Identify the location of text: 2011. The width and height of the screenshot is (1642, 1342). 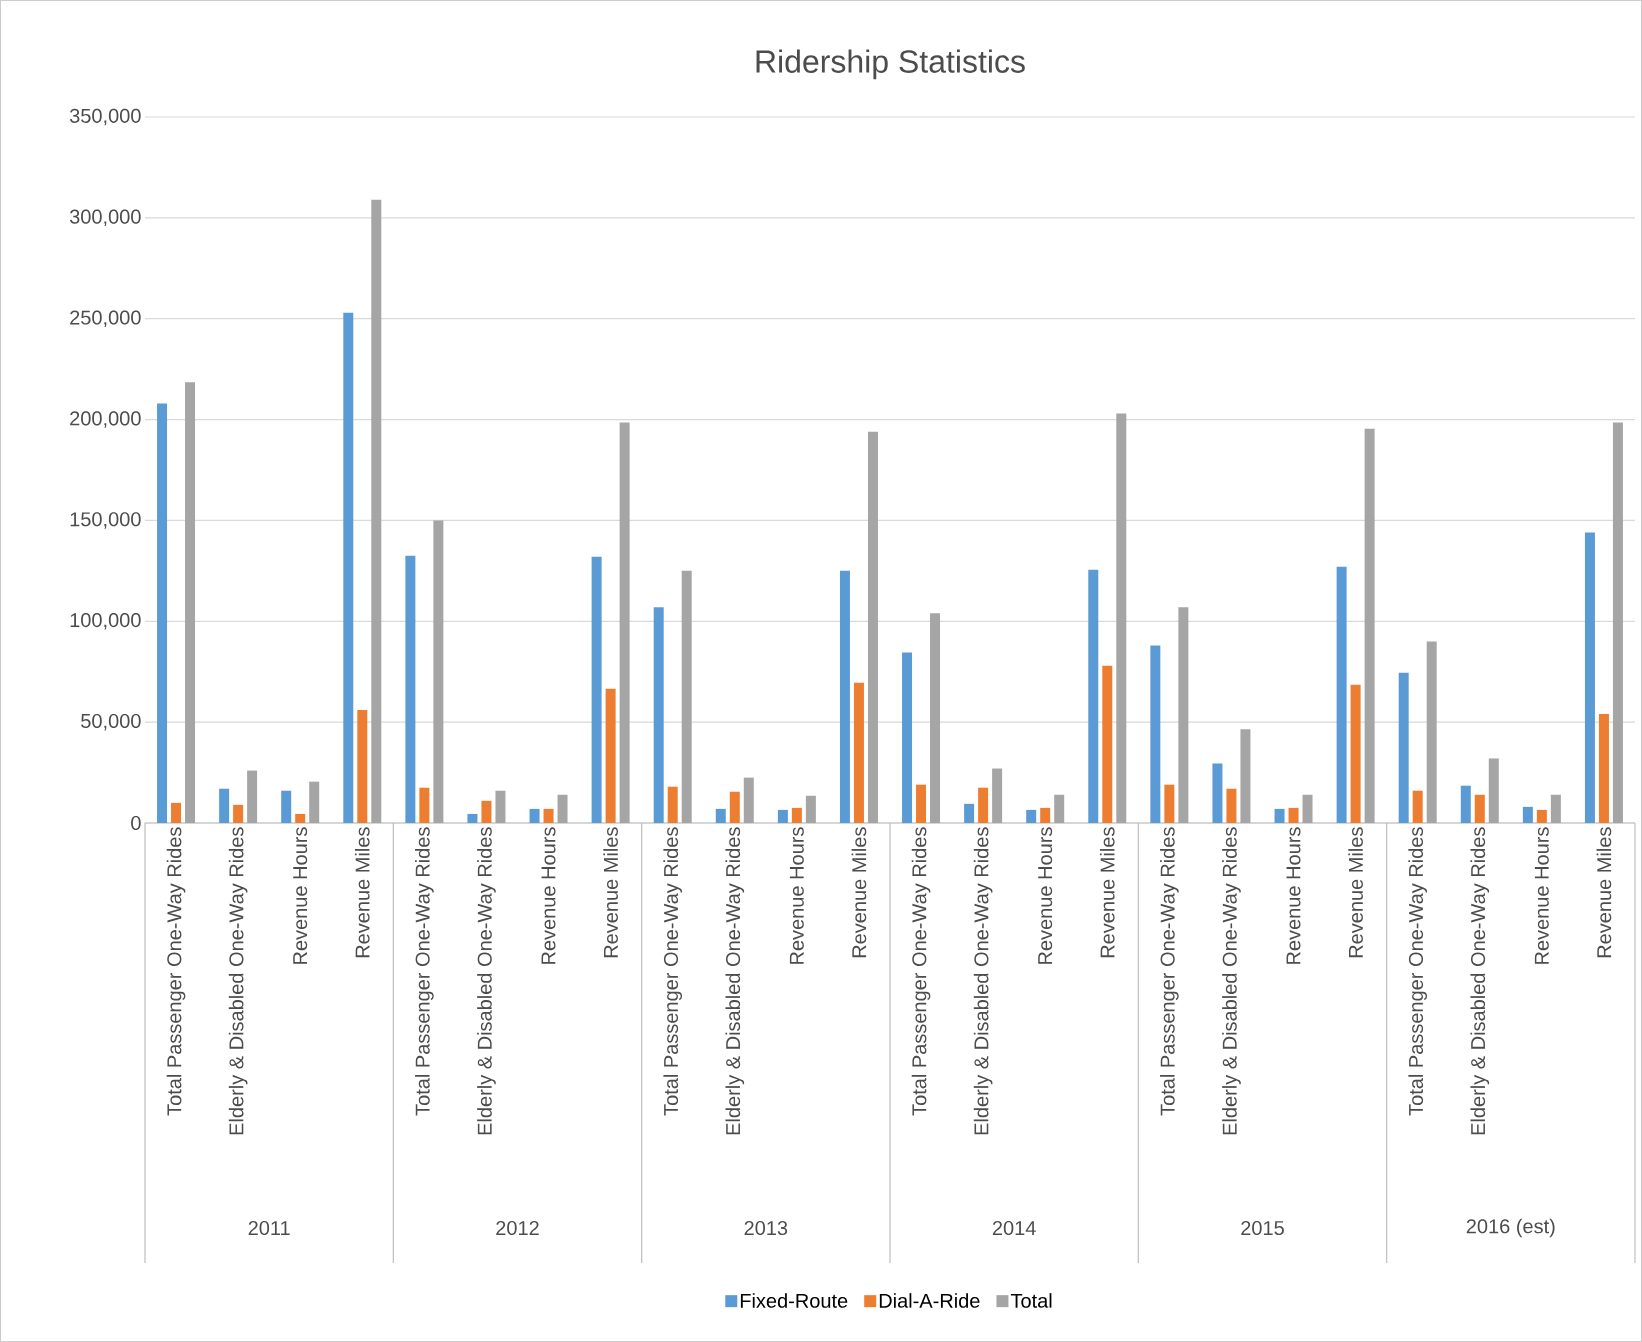
(269, 1228).